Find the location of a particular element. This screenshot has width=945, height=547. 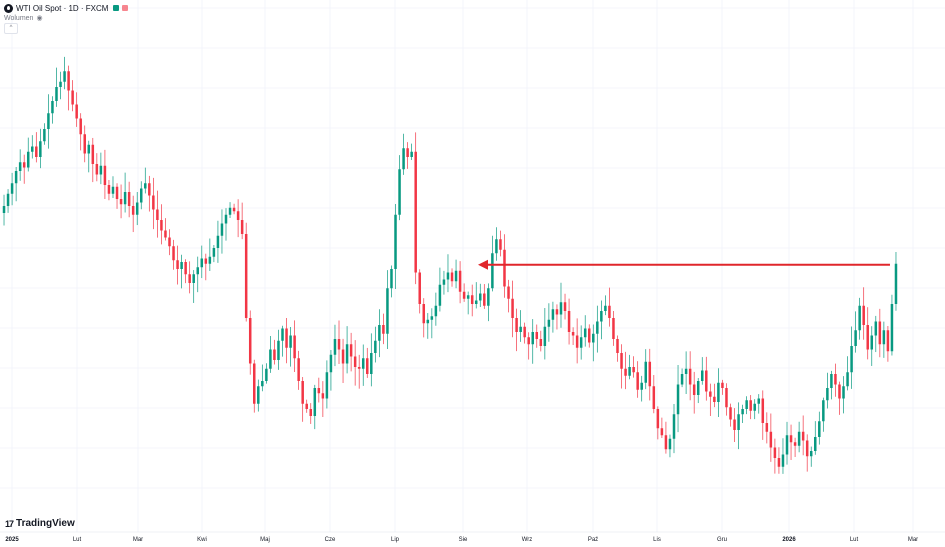

volume-label: Wolumen is located at coordinates (19, 18).